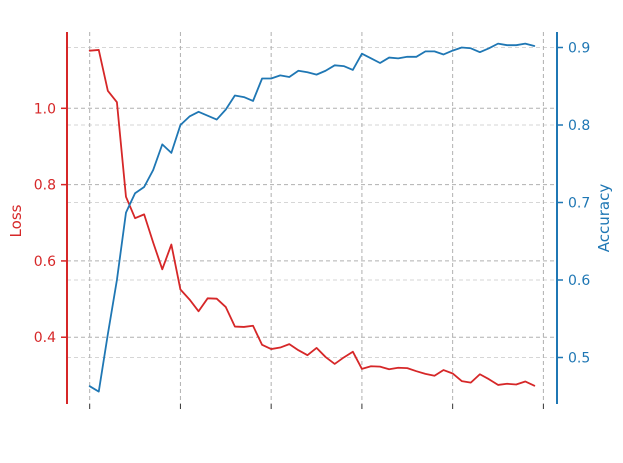  I want to click on left-y-ticks: 0.4 0.6 0.8 1.0, so click(50, 223).